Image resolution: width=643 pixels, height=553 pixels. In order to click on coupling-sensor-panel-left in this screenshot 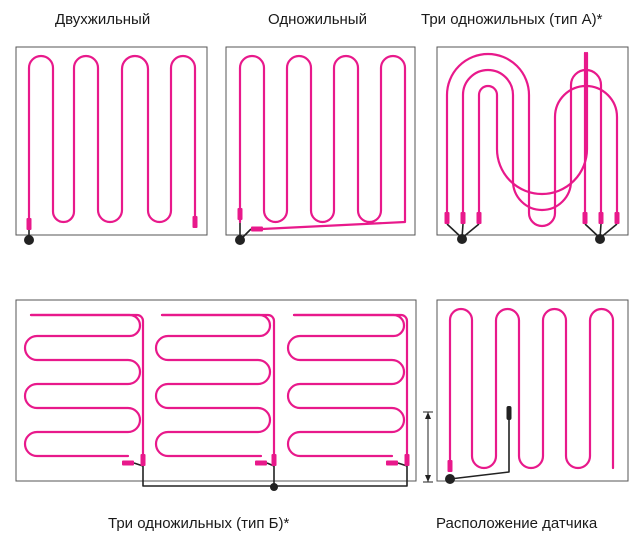, I will do `click(450, 466)`.